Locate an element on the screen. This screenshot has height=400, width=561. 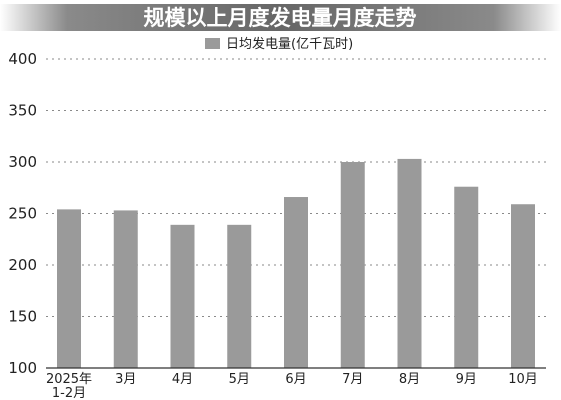
chart-title: 规模以上月度发电量月度走势 is located at coordinates (280, 18).